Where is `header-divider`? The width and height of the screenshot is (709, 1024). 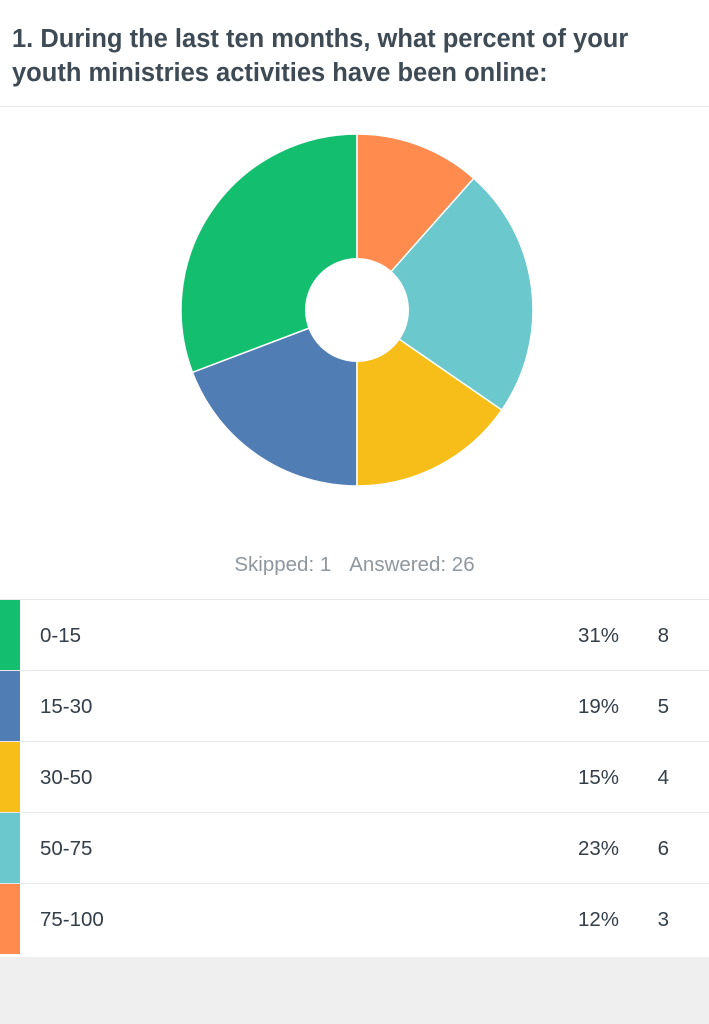 header-divider is located at coordinates (354, 106).